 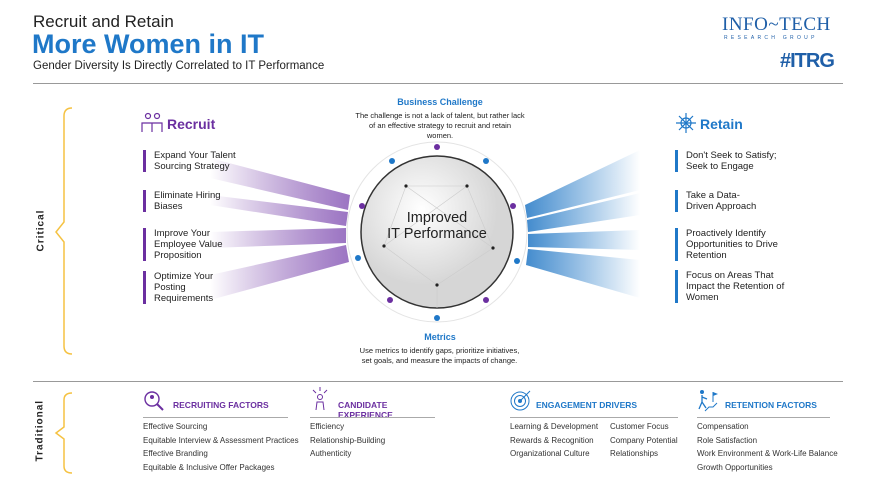 I want to click on target-icon, so click(x=520, y=400).